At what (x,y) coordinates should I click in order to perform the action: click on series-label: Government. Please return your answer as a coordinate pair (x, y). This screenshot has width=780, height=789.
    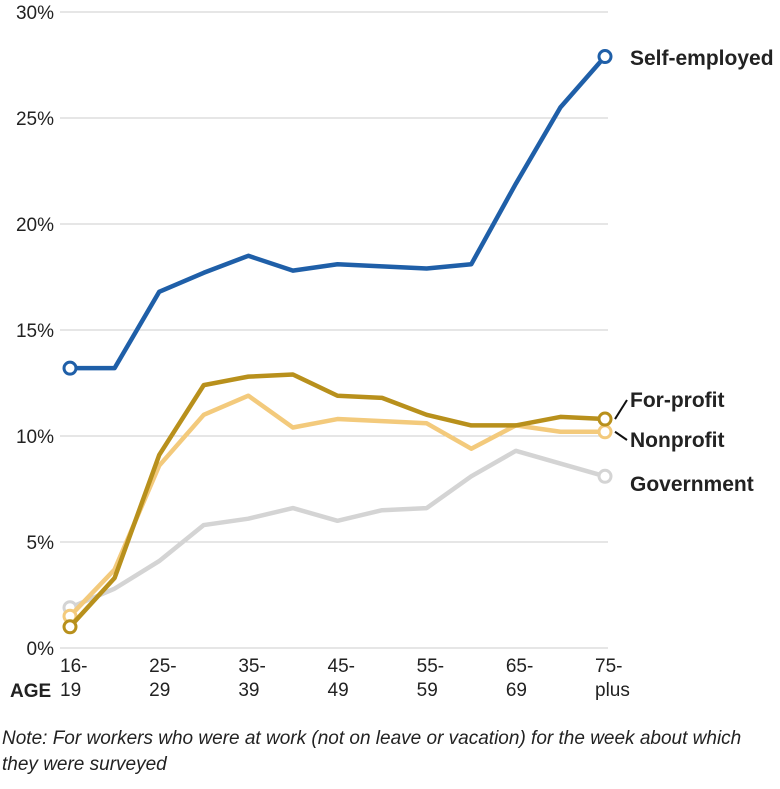
    Looking at the image, I should click on (692, 484).